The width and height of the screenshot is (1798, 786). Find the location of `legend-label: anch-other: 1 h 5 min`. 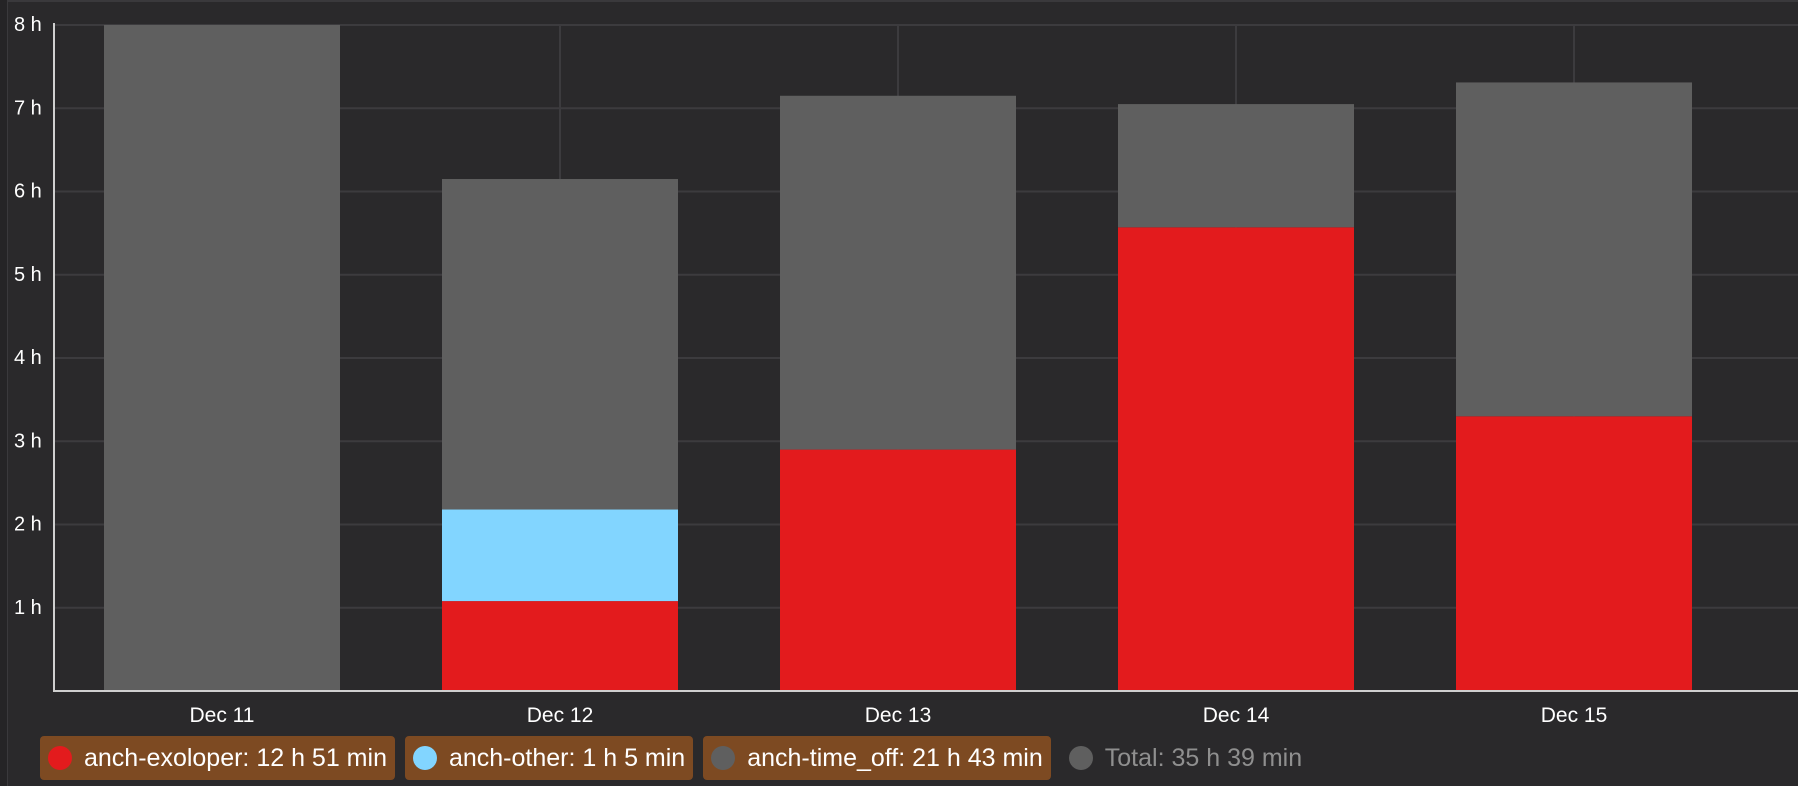

legend-label: anch-other: 1 h 5 min is located at coordinates (567, 757).